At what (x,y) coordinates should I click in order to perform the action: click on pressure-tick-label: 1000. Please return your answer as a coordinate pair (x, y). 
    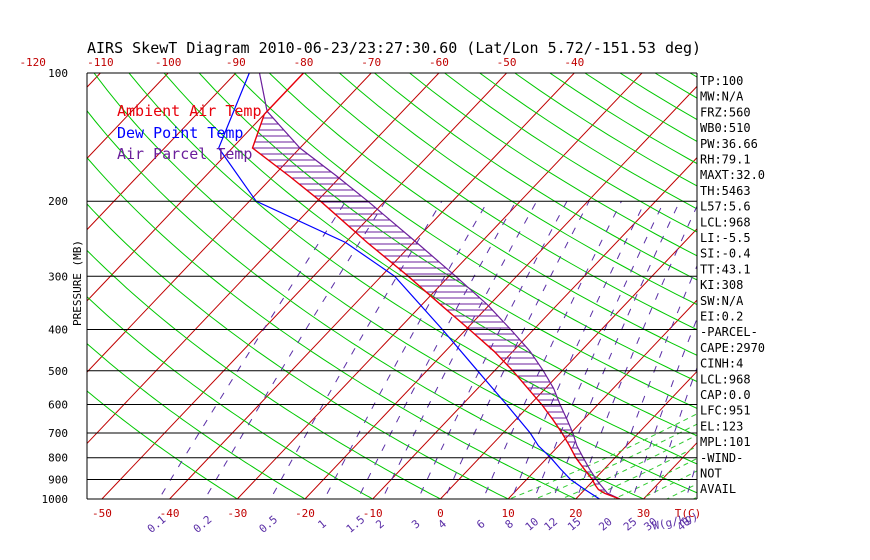
    Looking at the image, I should click on (55, 499).